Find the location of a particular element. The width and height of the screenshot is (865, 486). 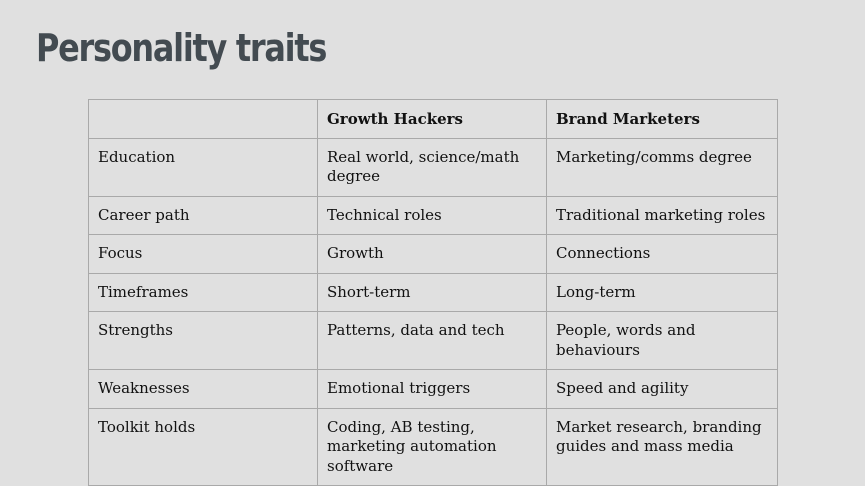

brand-marketers-cell: Marketing/comms degree is located at coordinates (662, 167).